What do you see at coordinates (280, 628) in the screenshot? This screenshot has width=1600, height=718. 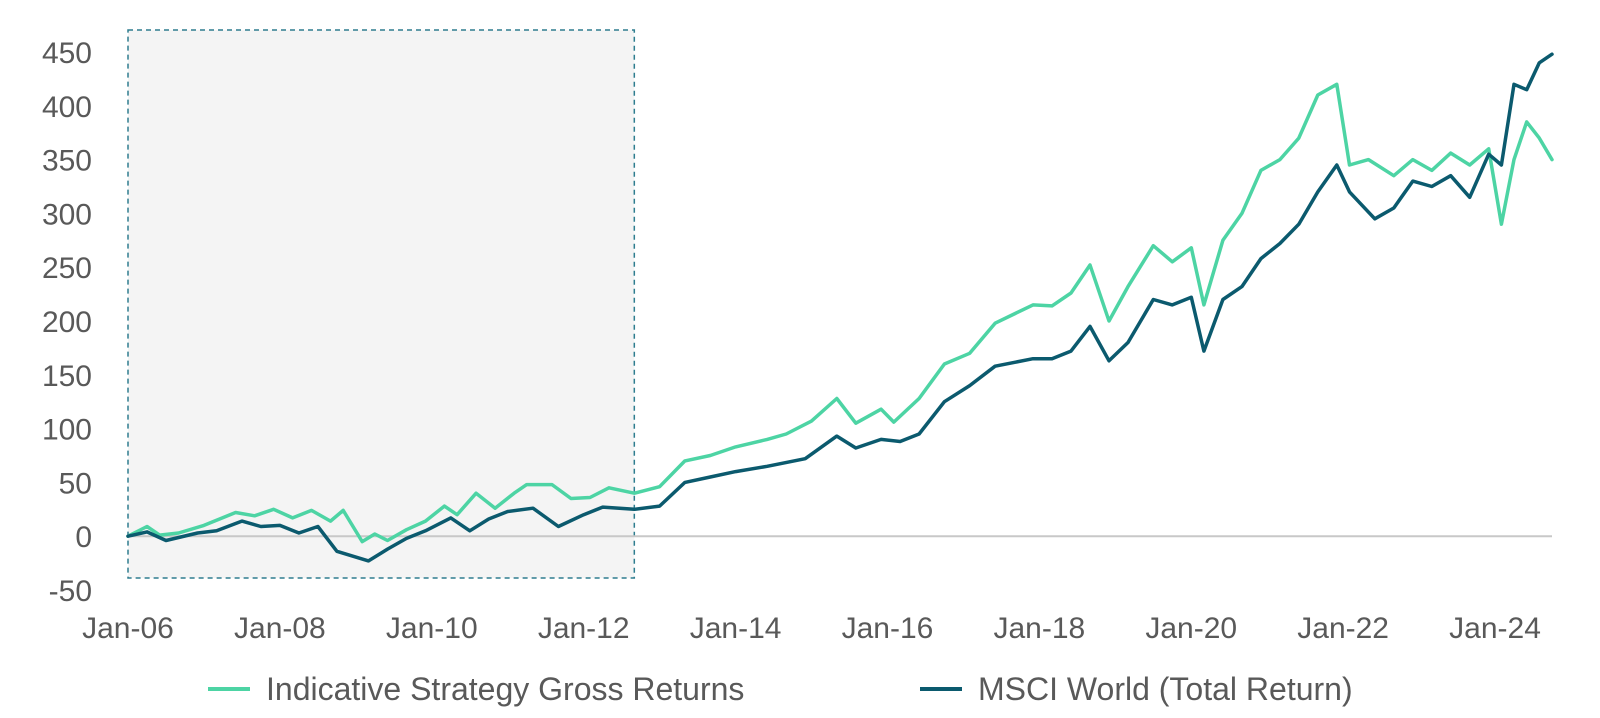 I see `x-tick-label: Jan-08` at bounding box center [280, 628].